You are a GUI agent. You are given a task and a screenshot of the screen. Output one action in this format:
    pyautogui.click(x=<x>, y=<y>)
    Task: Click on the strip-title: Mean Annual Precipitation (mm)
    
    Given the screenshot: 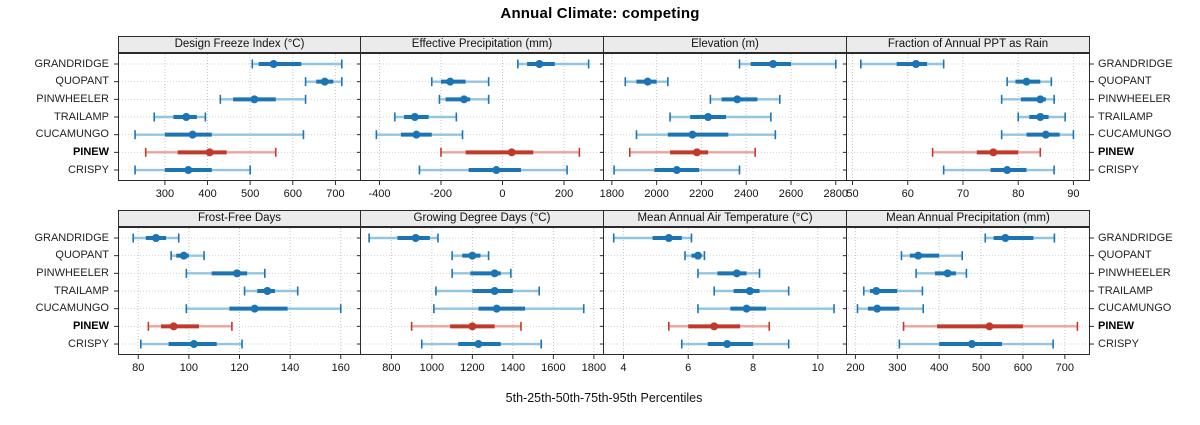 What is the action you would take?
    pyautogui.click(x=968, y=218)
    